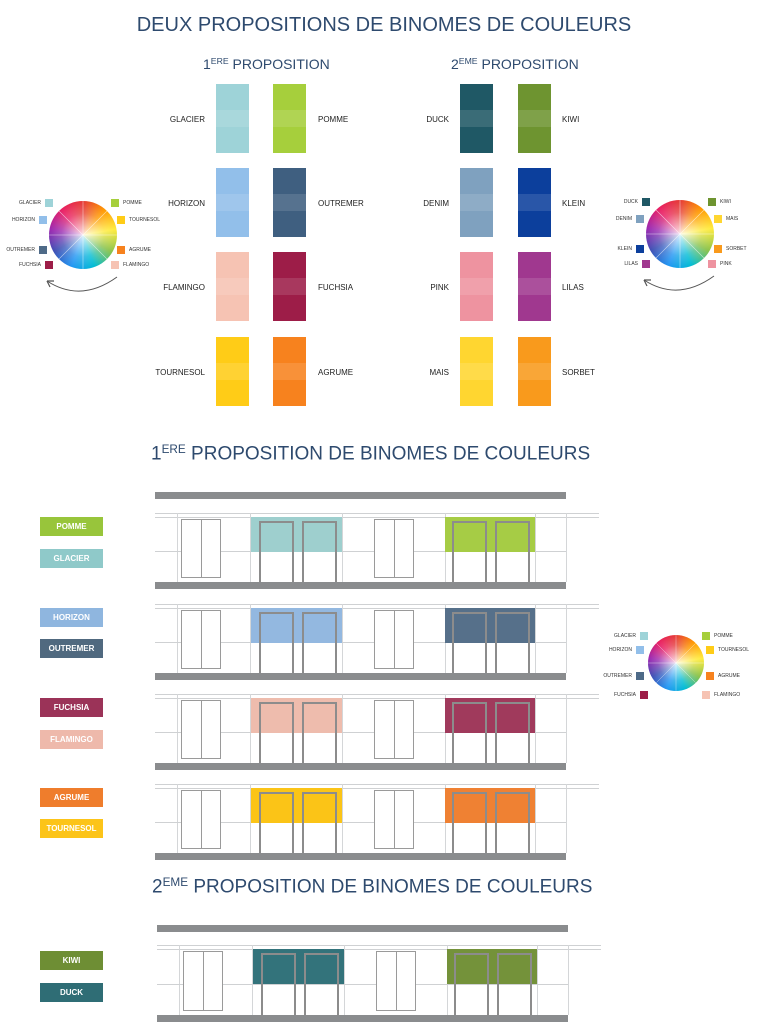 This screenshot has height=1024, width=768. What do you see at coordinates (617, 675) in the screenshot?
I see `wheel3-label-outremer: OUTREMER` at bounding box center [617, 675].